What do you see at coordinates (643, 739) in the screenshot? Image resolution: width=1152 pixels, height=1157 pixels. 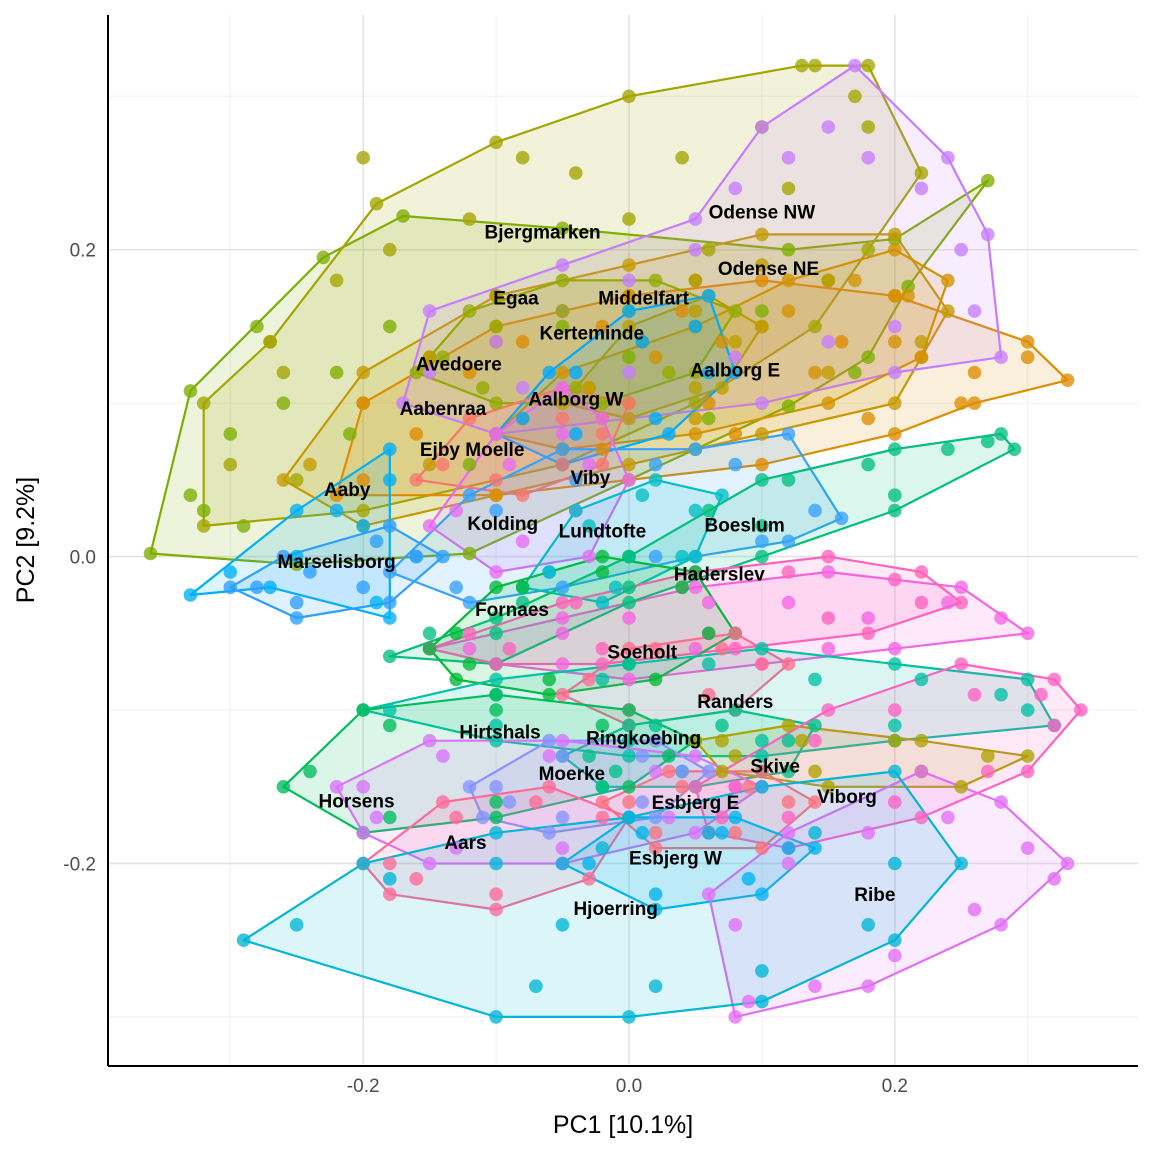 I see `site-label: Ringkoebing` at bounding box center [643, 739].